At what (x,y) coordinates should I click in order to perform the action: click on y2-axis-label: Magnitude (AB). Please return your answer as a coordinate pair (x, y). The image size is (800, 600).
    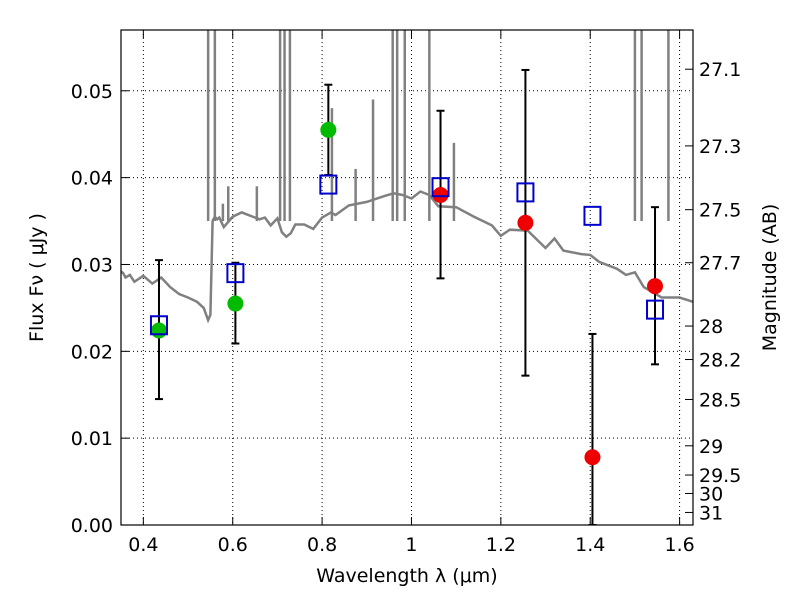
    Looking at the image, I should click on (770, 278).